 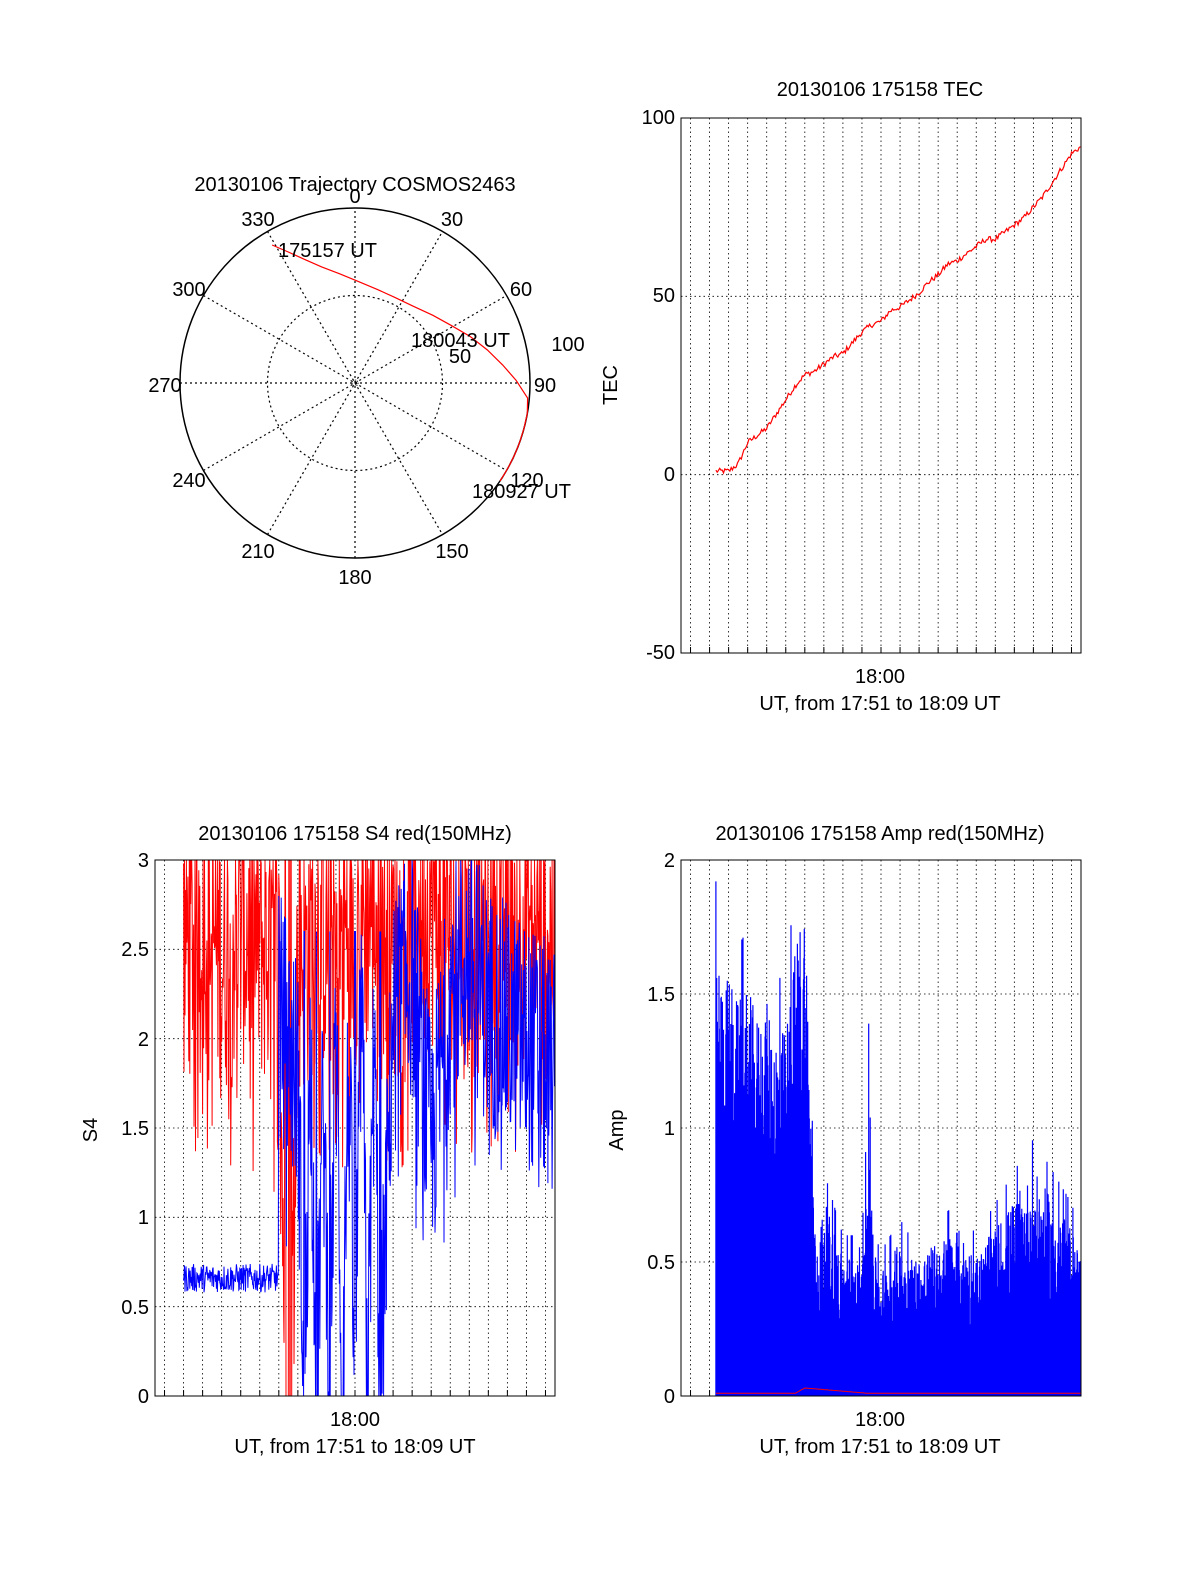 What do you see at coordinates (143, 1040) in the screenshot?
I see `s4-ytick: 2` at bounding box center [143, 1040].